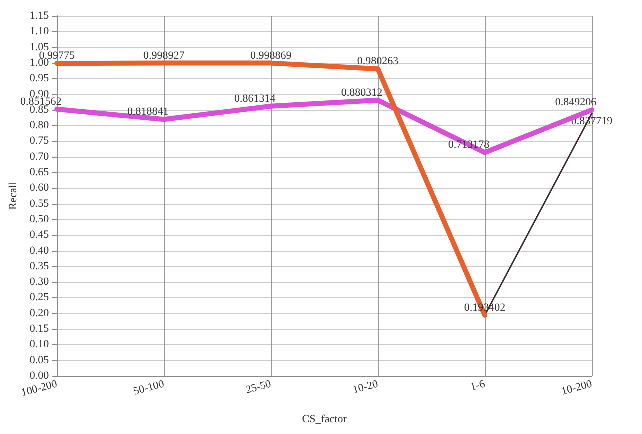 This screenshot has height=434, width=642. What do you see at coordinates (40, 141) in the screenshot?
I see `y-tick-label: 0.75` at bounding box center [40, 141].